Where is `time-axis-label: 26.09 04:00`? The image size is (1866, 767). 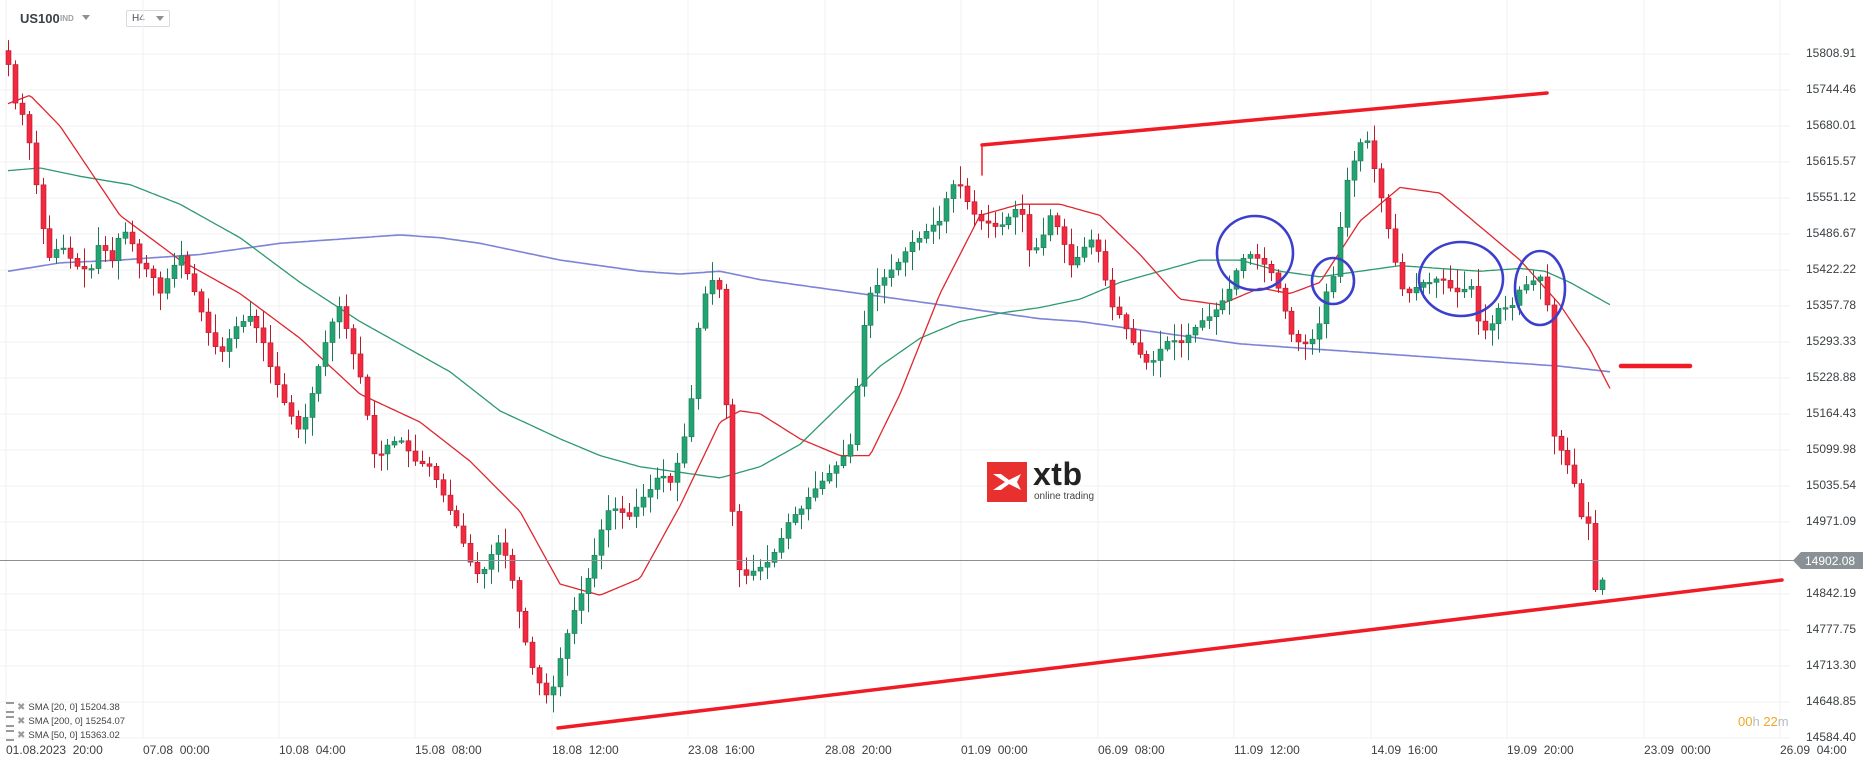
time-axis-label: 26.09 04:00 is located at coordinates (1813, 750).